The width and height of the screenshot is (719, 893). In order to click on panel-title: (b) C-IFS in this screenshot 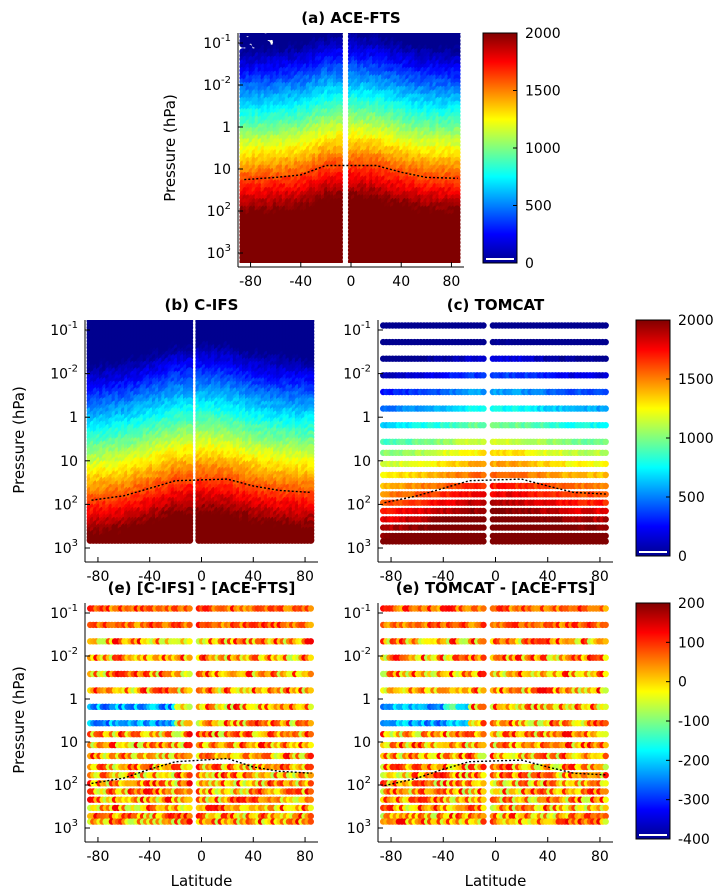, I will do `click(202, 305)`.